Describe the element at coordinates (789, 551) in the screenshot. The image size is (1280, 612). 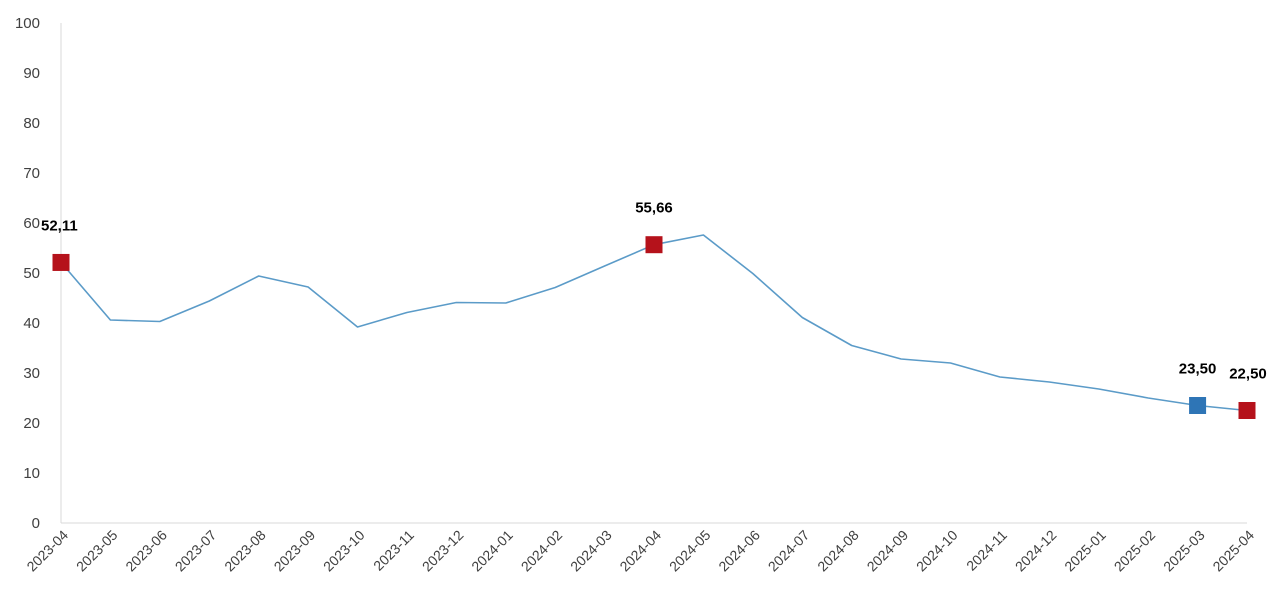
I see `x-tick-label: 2024-07` at that location.